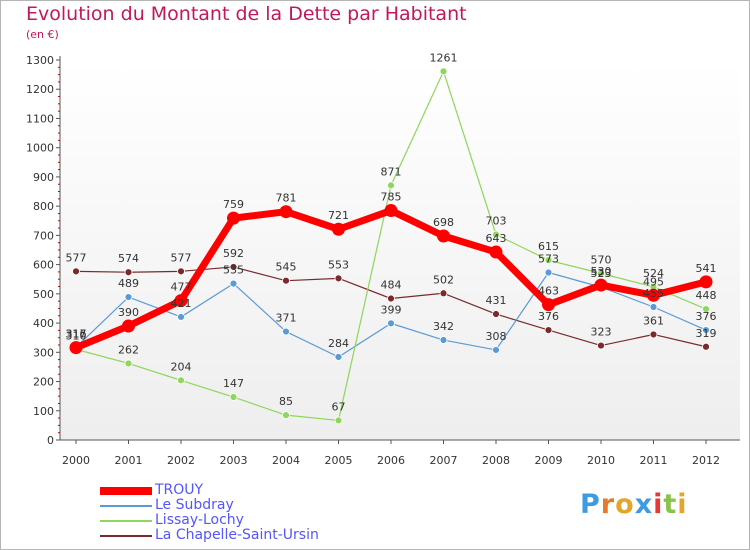 The image size is (750, 550). What do you see at coordinates (444, 57) in the screenshot?
I see `data-label: 1261` at bounding box center [444, 57].